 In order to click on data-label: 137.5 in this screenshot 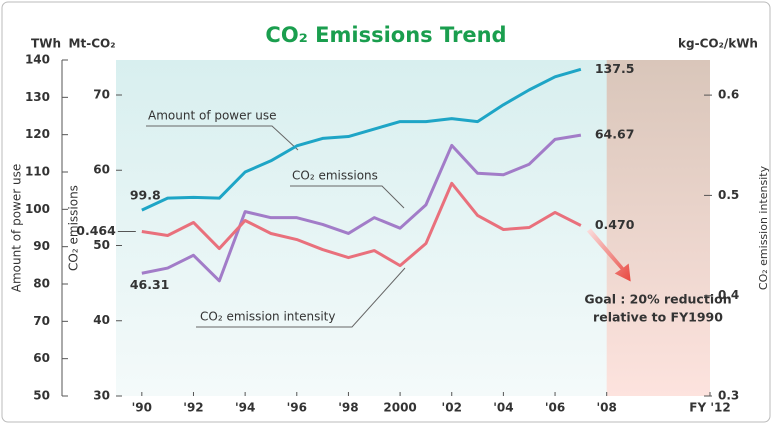, I will do `click(615, 68)`.